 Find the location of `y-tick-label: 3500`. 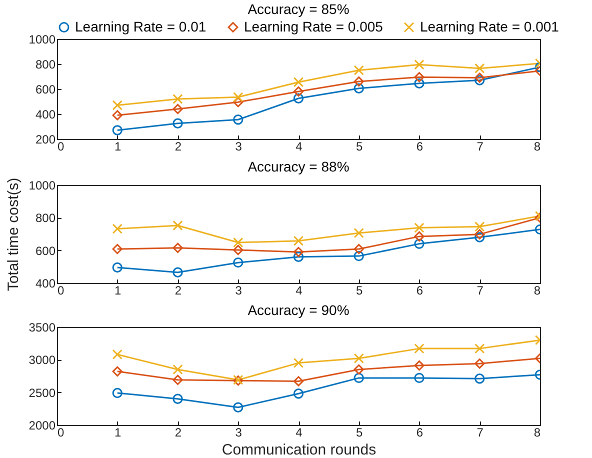

y-tick-label: 3500 is located at coordinates (42, 327).